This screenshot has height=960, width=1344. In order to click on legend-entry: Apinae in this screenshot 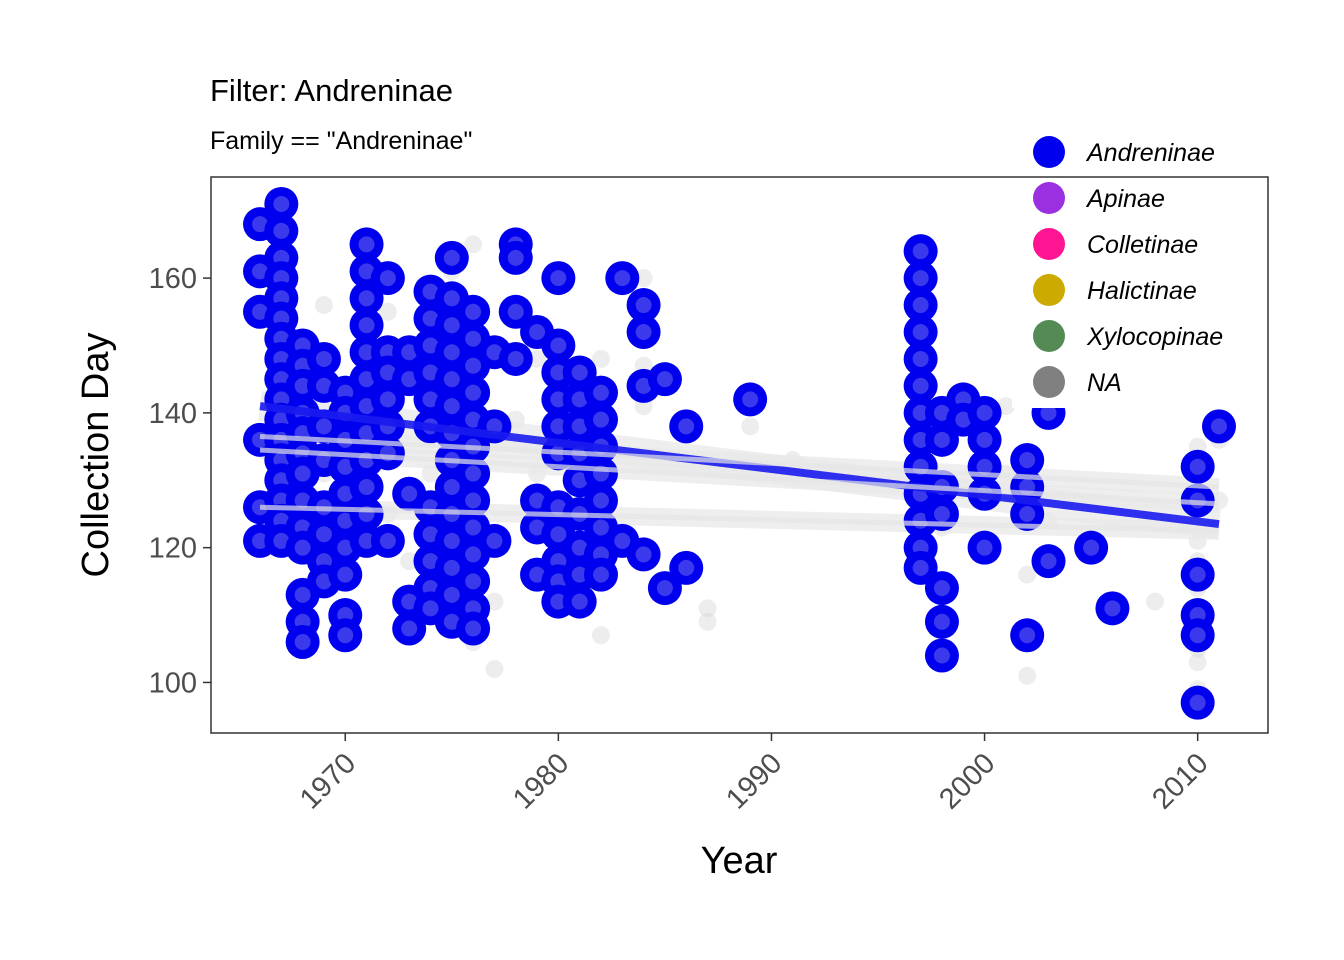, I will do `click(1099, 198)`.